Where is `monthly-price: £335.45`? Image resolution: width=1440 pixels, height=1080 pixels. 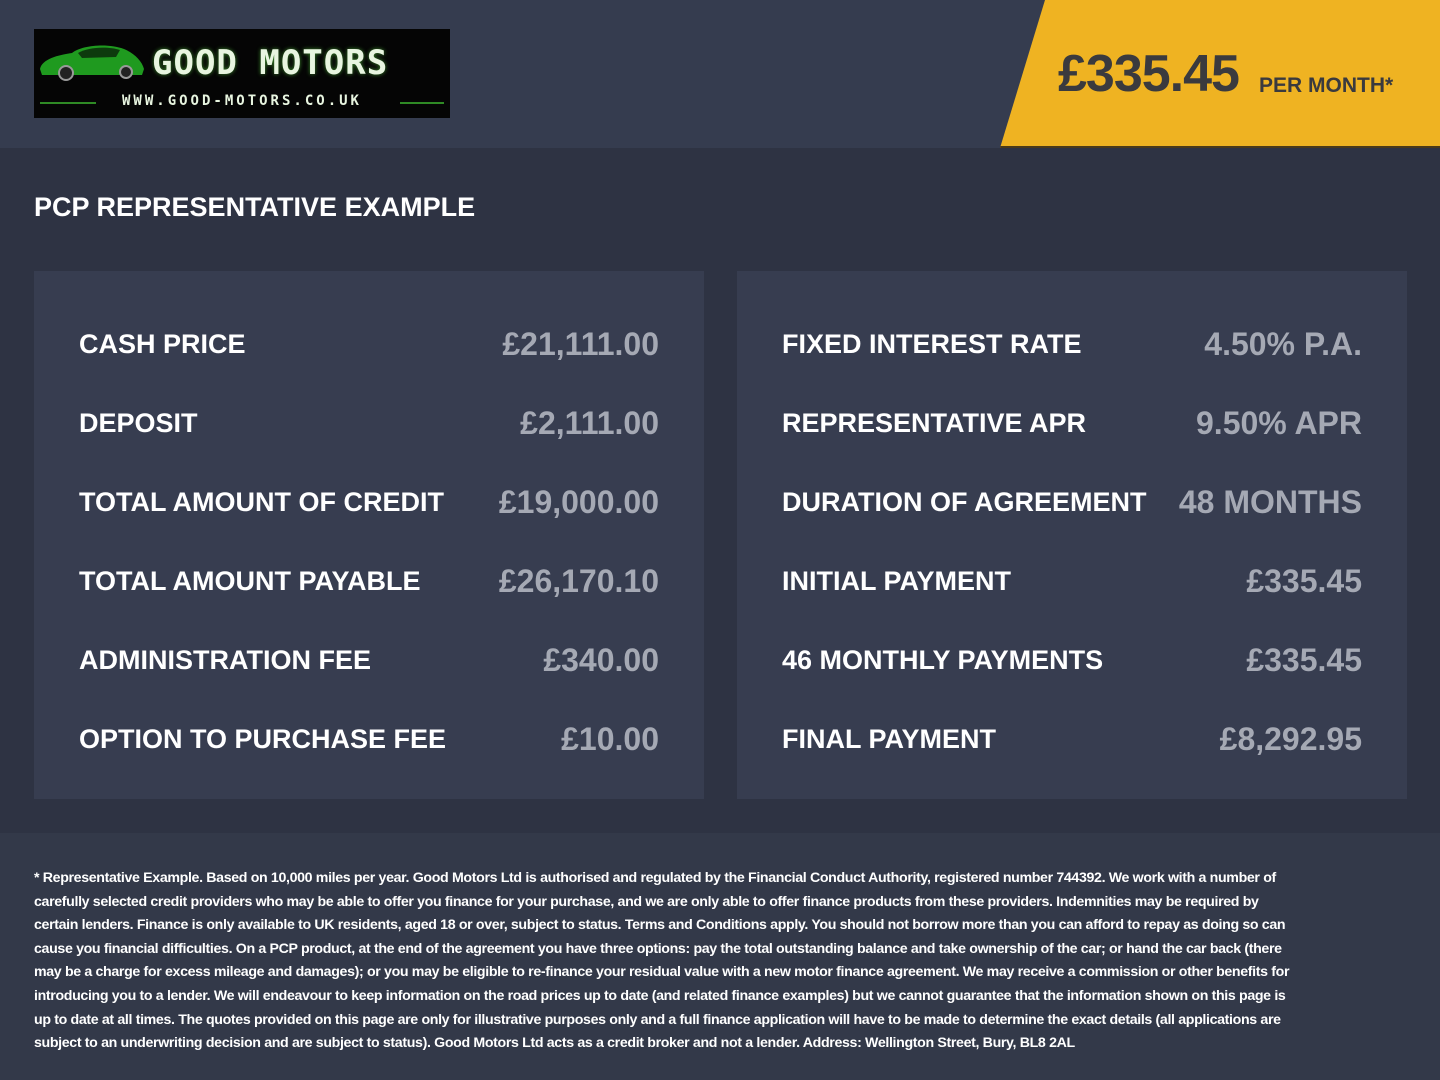
monthly-price: £335.45 is located at coordinates (1149, 74).